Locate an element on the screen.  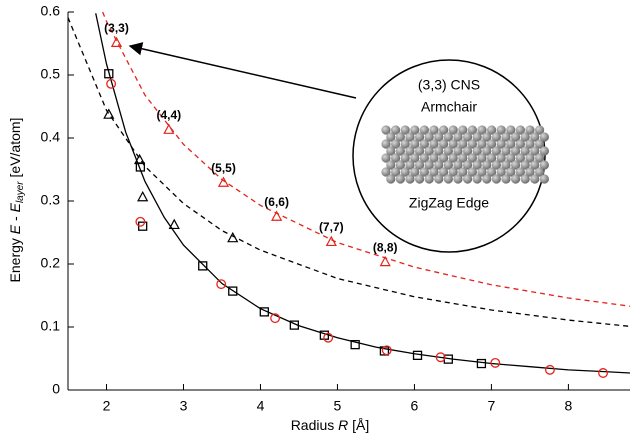
point-label: (5,5) is located at coordinates (223, 168).